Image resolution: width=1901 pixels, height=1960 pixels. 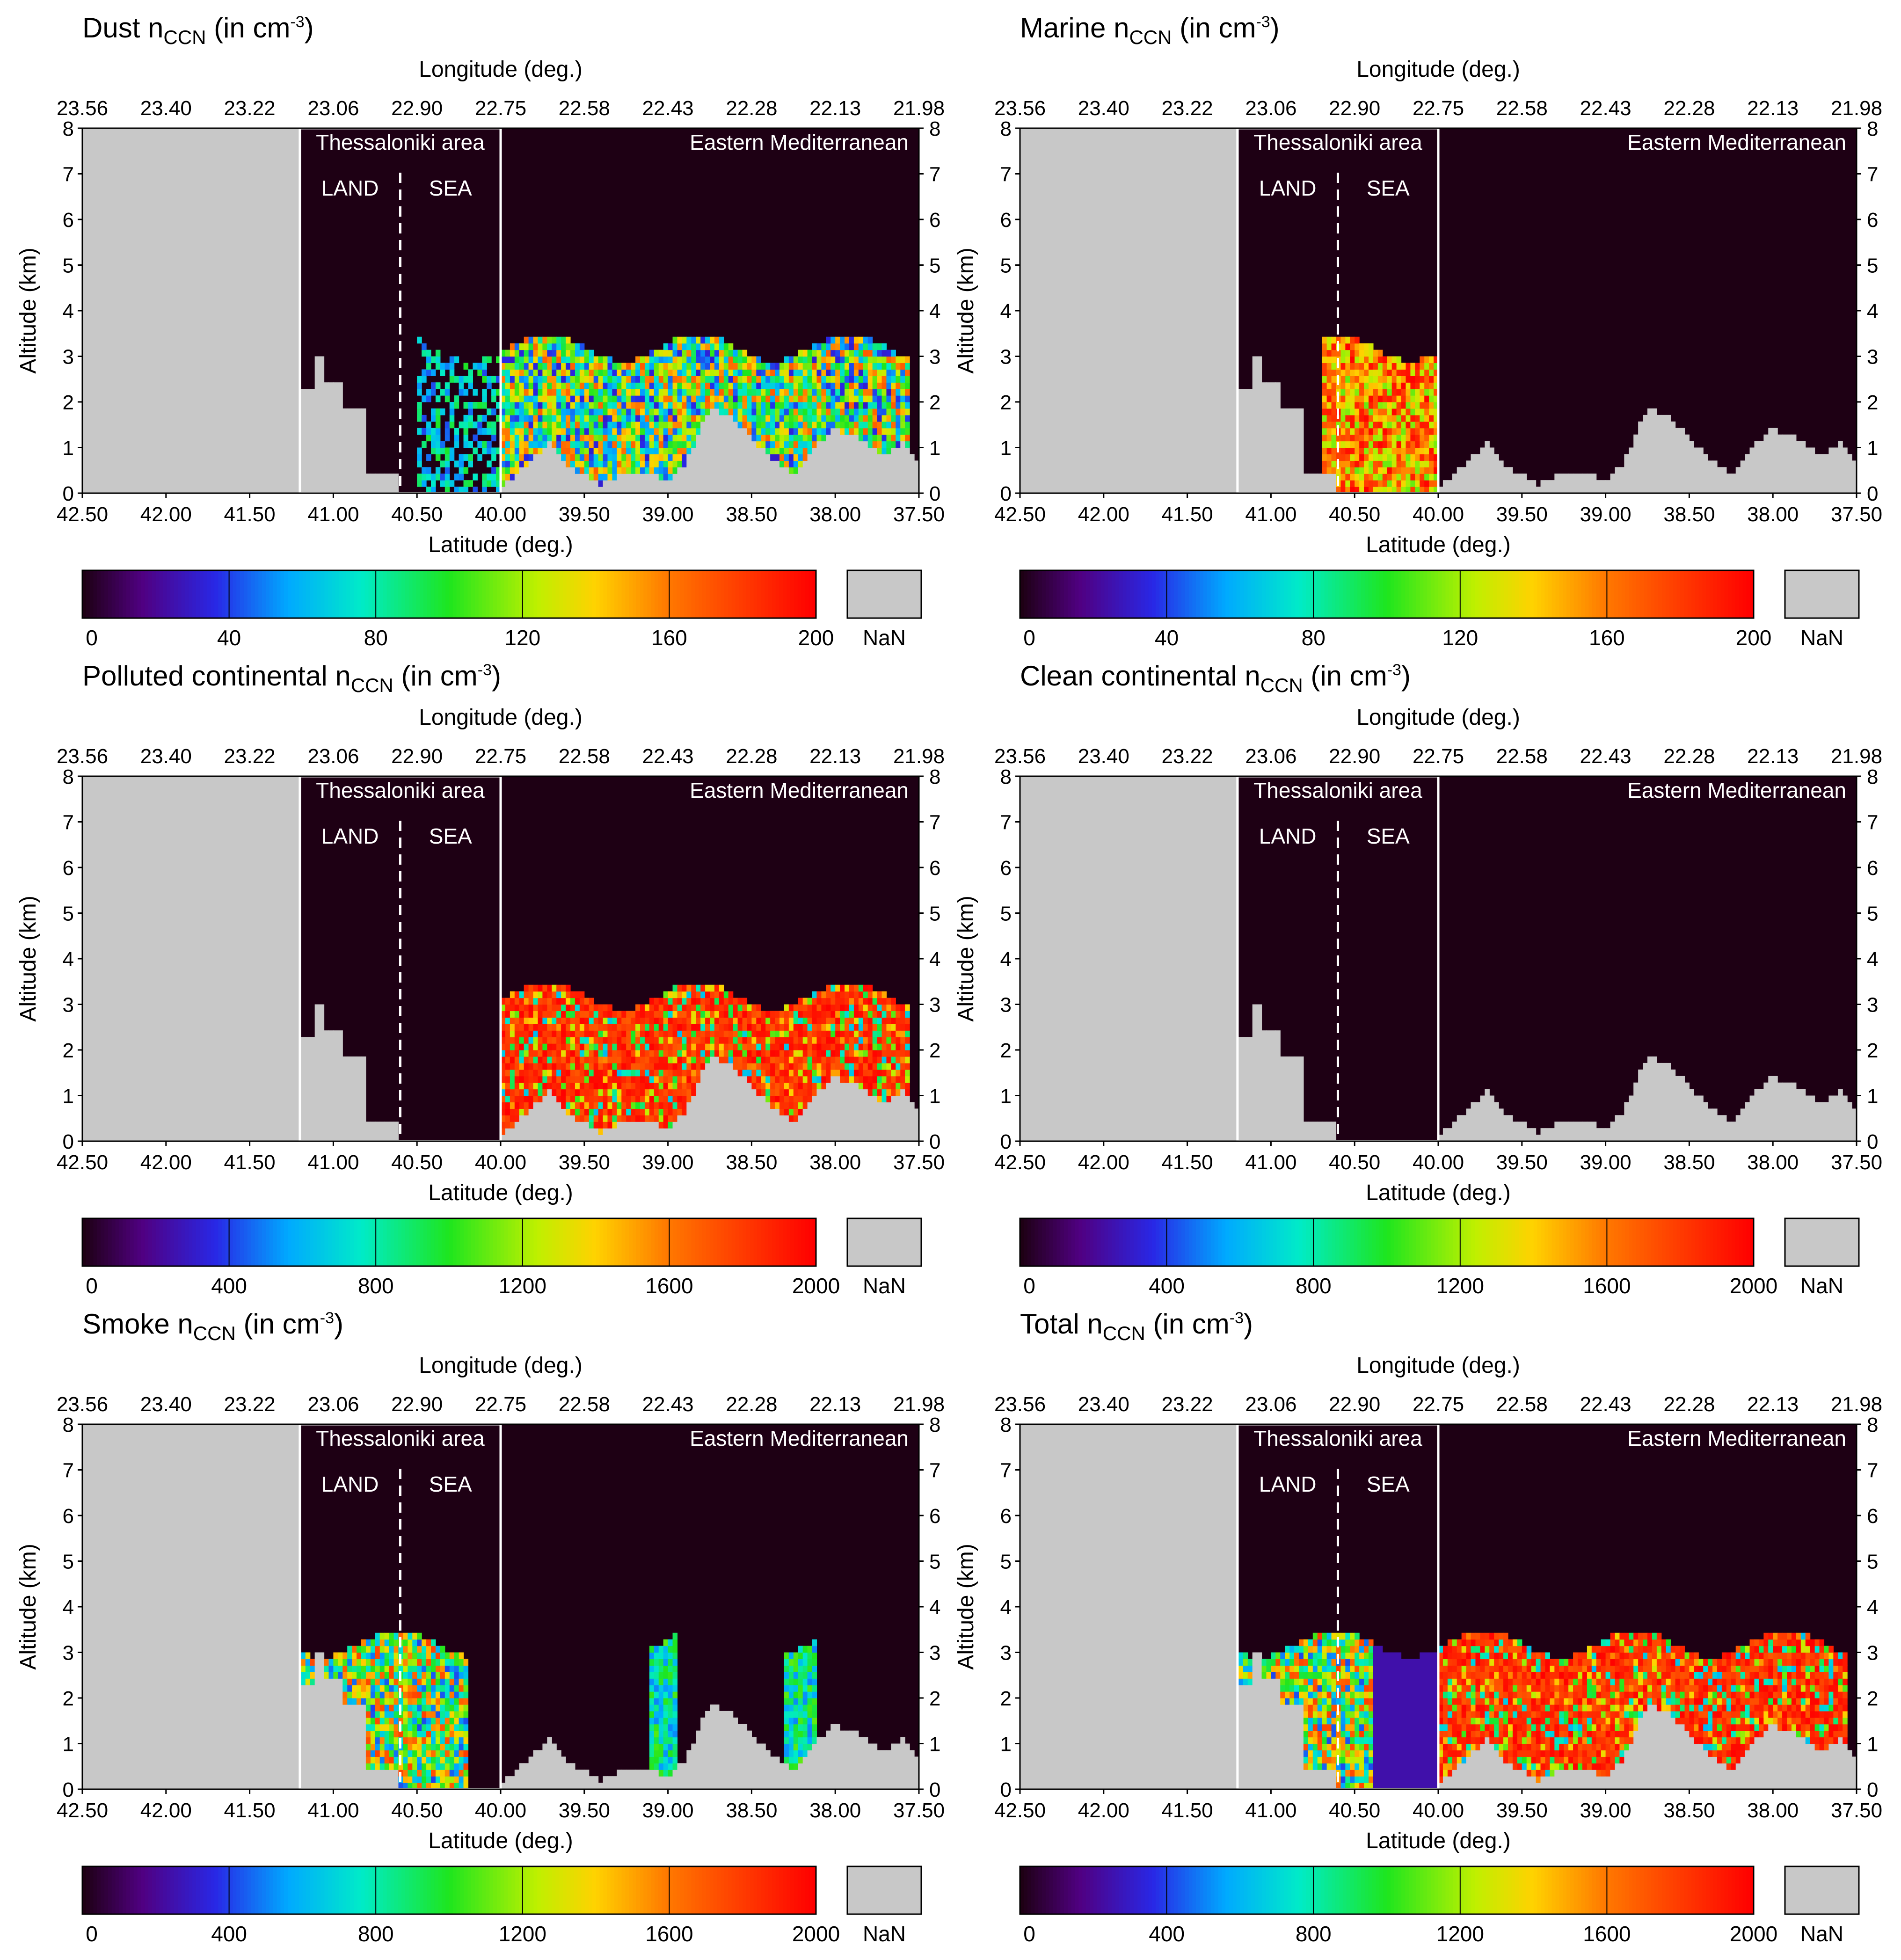 What do you see at coordinates (68, 1142) in the screenshot?
I see `altitude-tick-label: 0` at bounding box center [68, 1142].